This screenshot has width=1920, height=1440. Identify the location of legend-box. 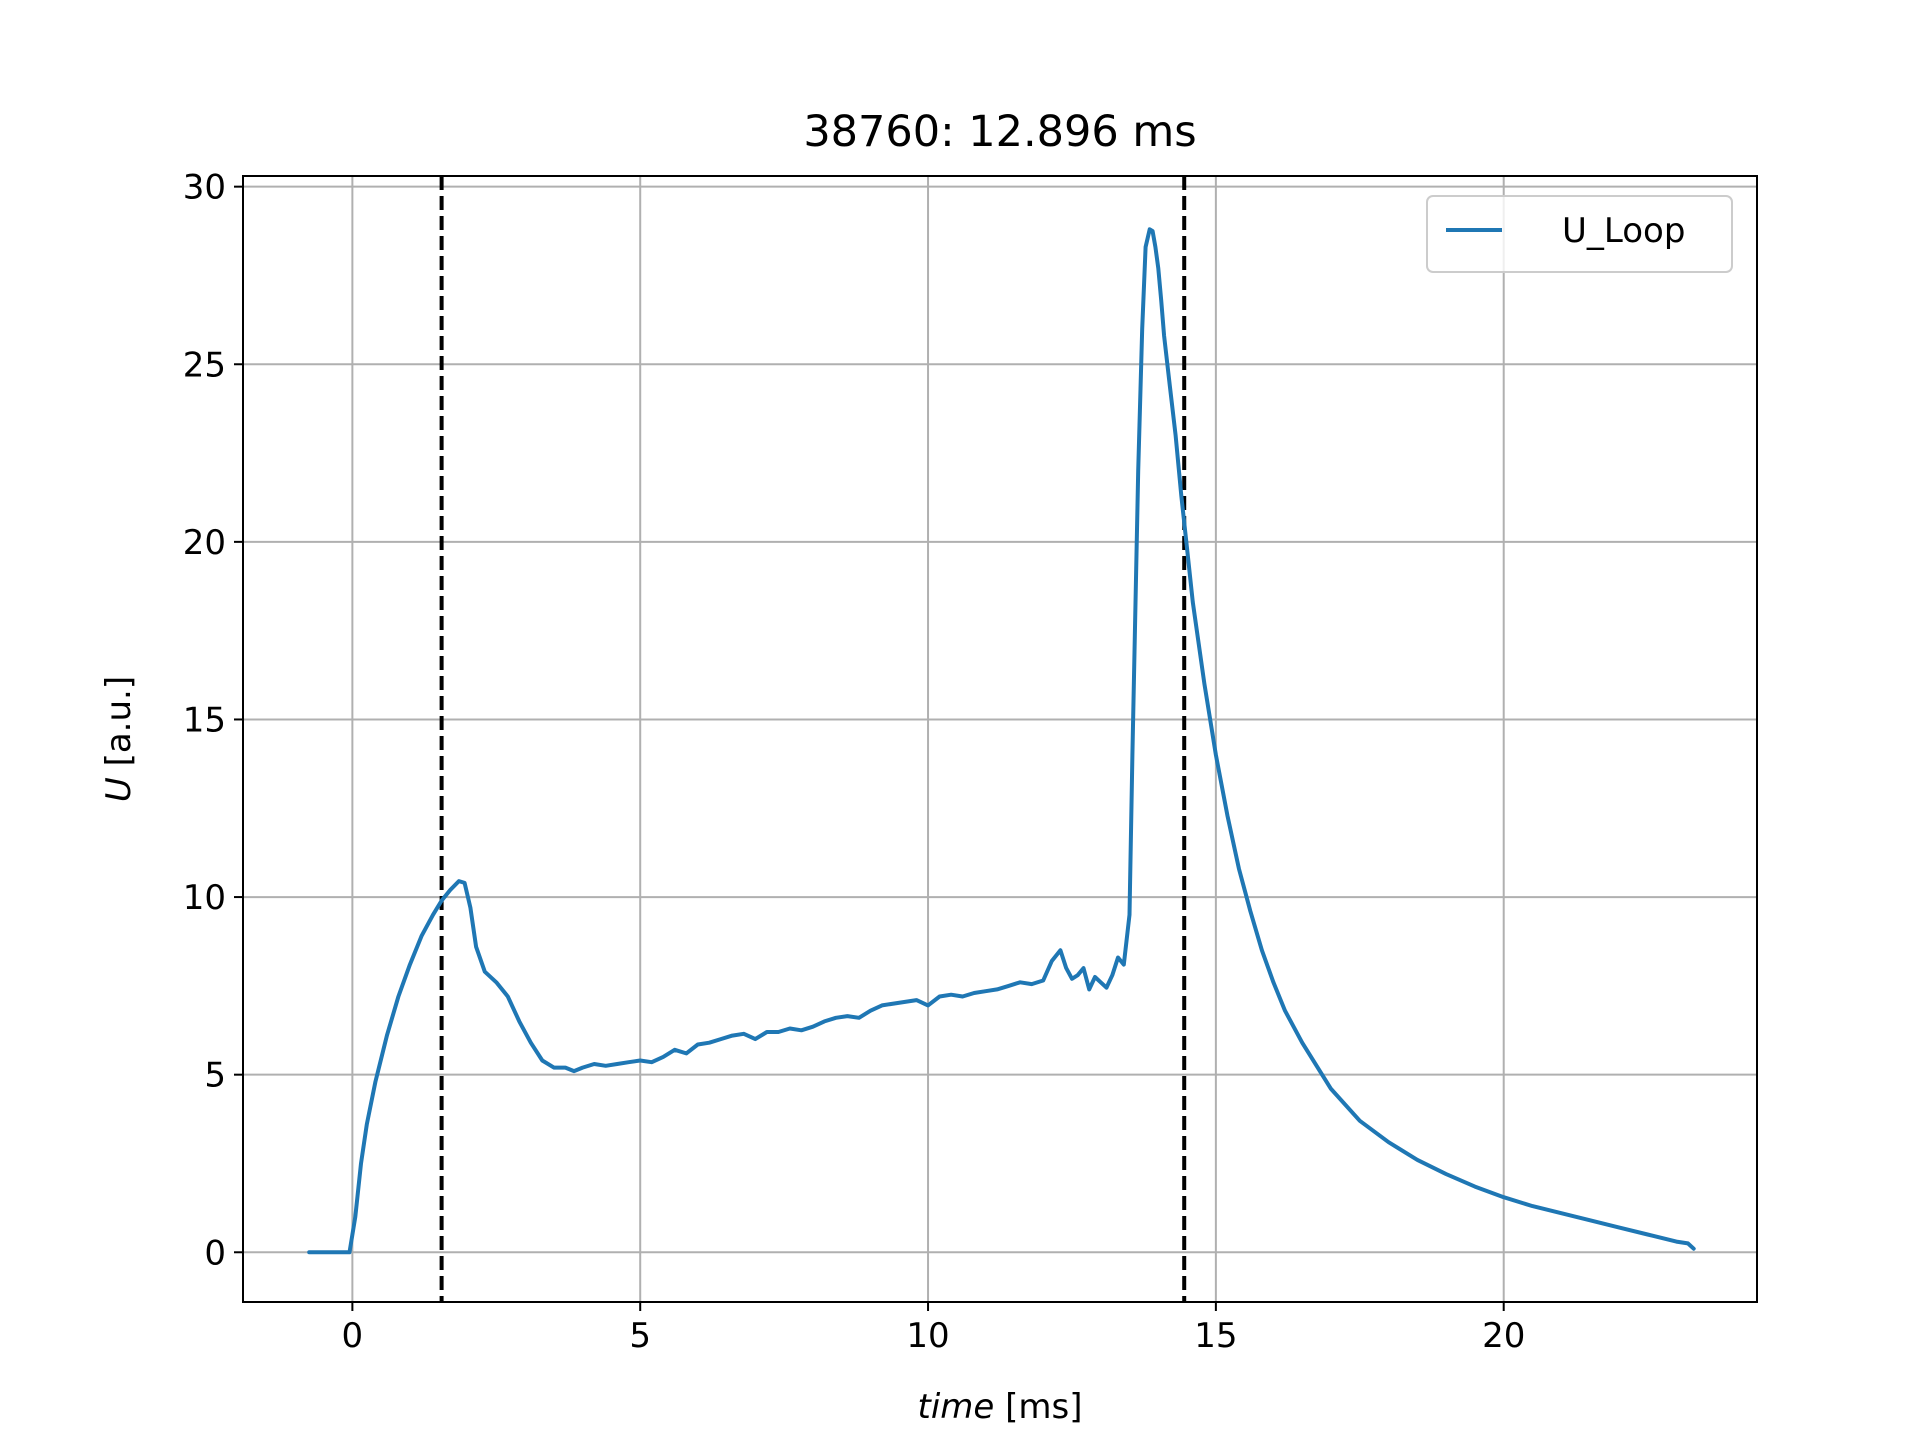
(1579, 234).